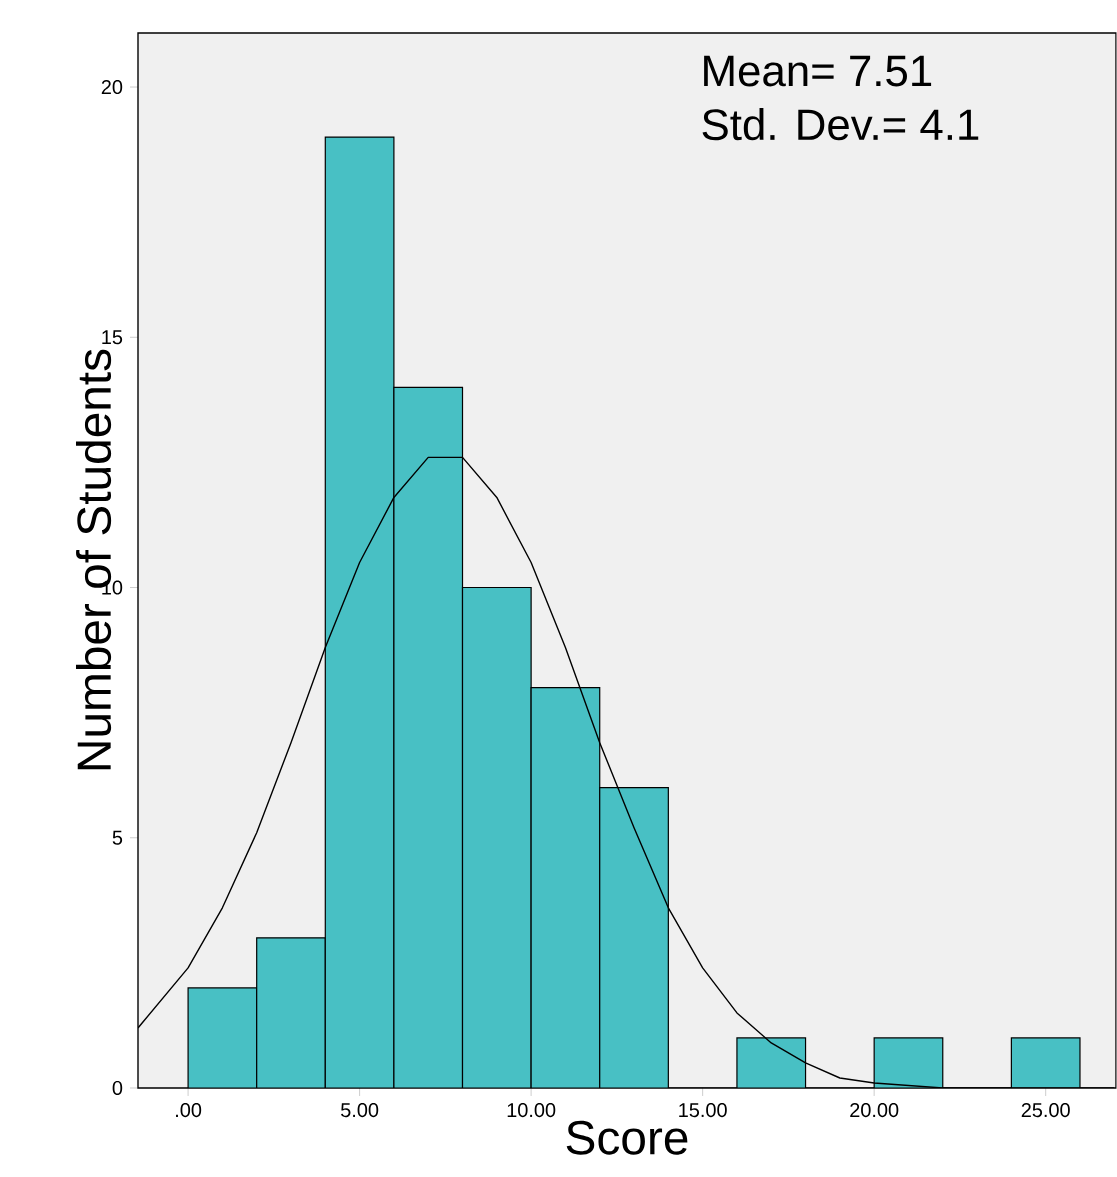 This screenshot has width=1117, height=1177. What do you see at coordinates (360, 1110) in the screenshot?
I see `x-tick-label: 5.00` at bounding box center [360, 1110].